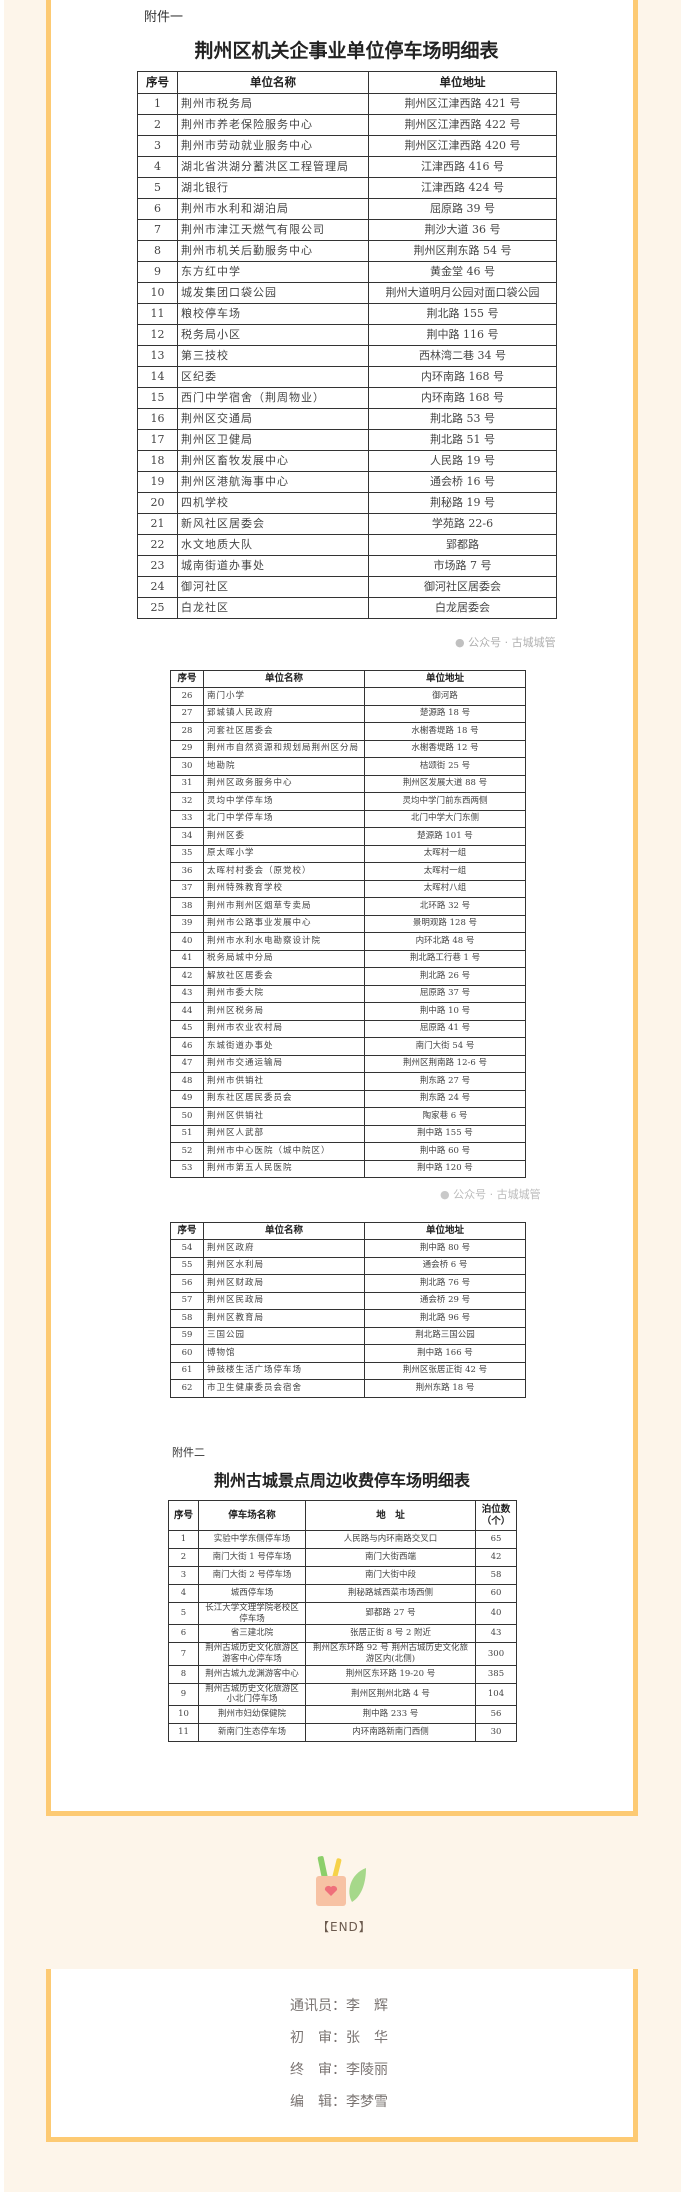 The height and width of the screenshot is (2207, 692). Describe the element at coordinates (284, 1081) in the screenshot. I see `cell-name: 荆州市供销社` at that location.